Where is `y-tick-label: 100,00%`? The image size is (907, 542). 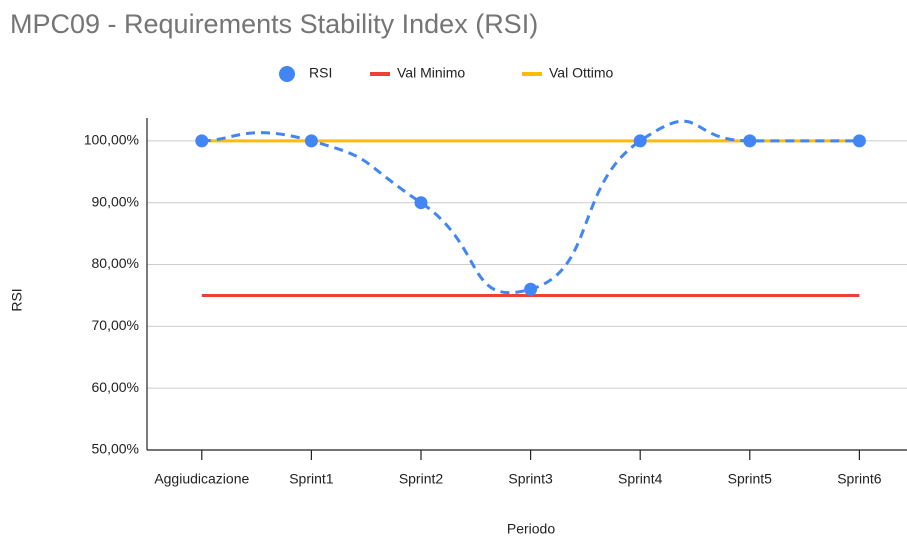
y-tick-label: 100,00% is located at coordinates (111, 140).